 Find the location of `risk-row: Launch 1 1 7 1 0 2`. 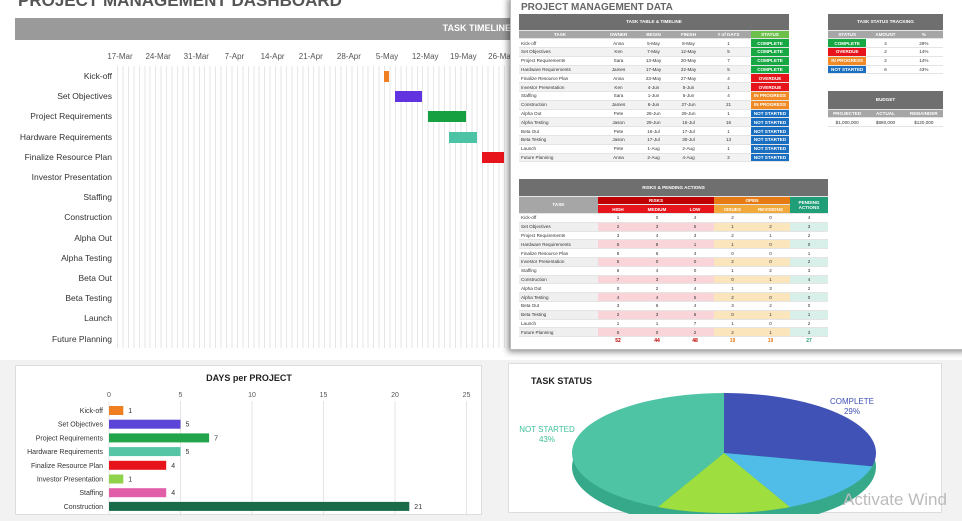

risk-row: Launch 1 1 7 1 0 2 is located at coordinates (674, 324).